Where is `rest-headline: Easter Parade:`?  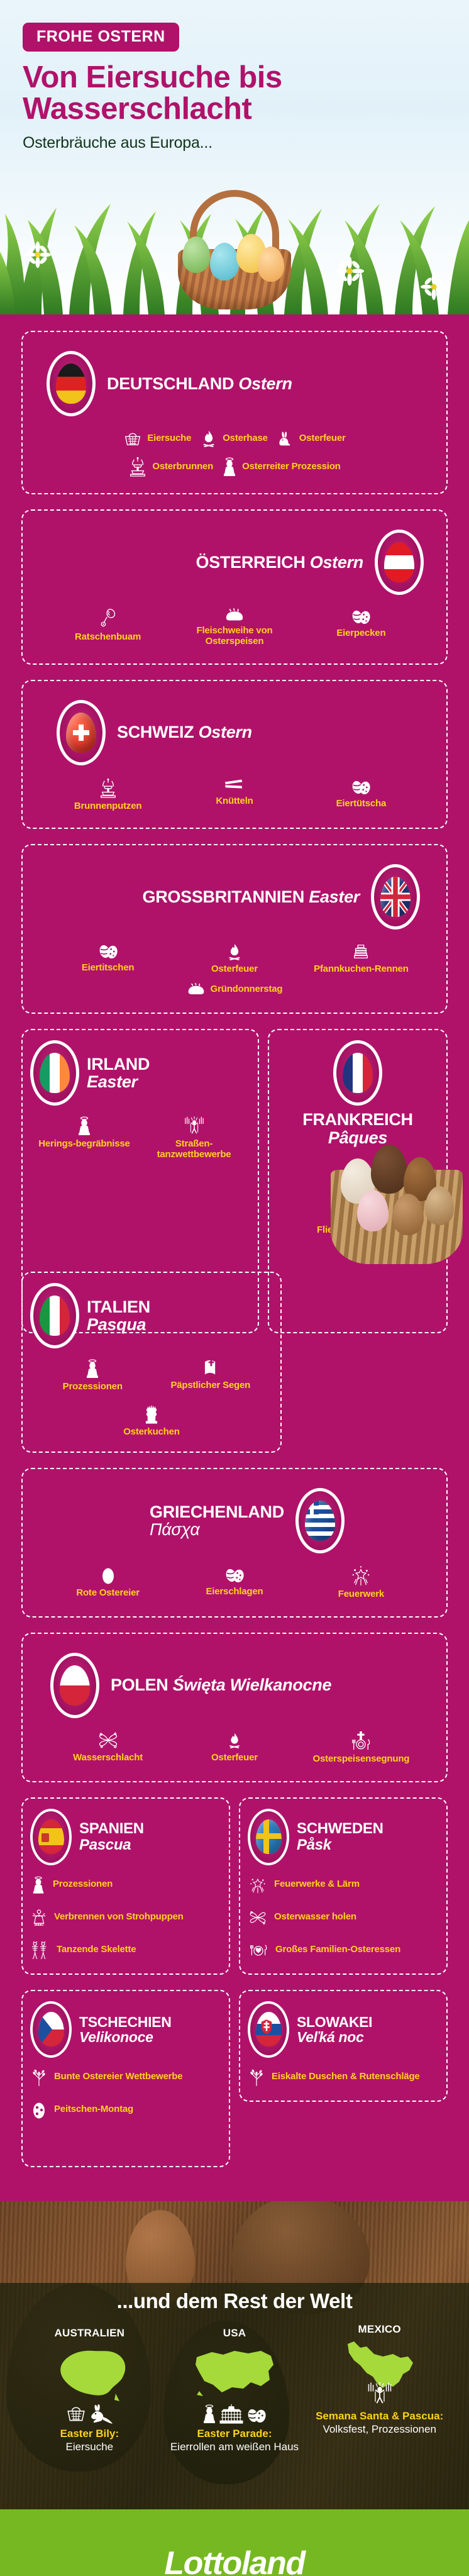
rest-headline: Easter Parade: is located at coordinates (234, 2433).